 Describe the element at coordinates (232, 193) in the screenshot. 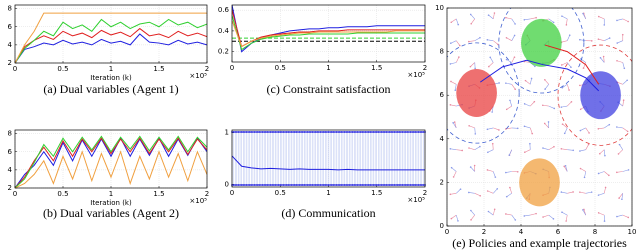

I see `x-tick-label: 0` at that location.